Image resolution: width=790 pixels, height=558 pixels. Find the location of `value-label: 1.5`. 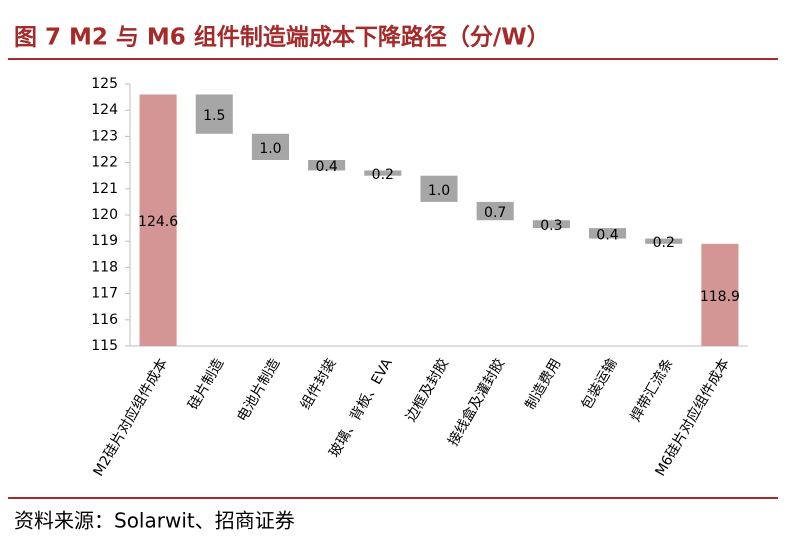

value-label: 1.5 is located at coordinates (214, 116).